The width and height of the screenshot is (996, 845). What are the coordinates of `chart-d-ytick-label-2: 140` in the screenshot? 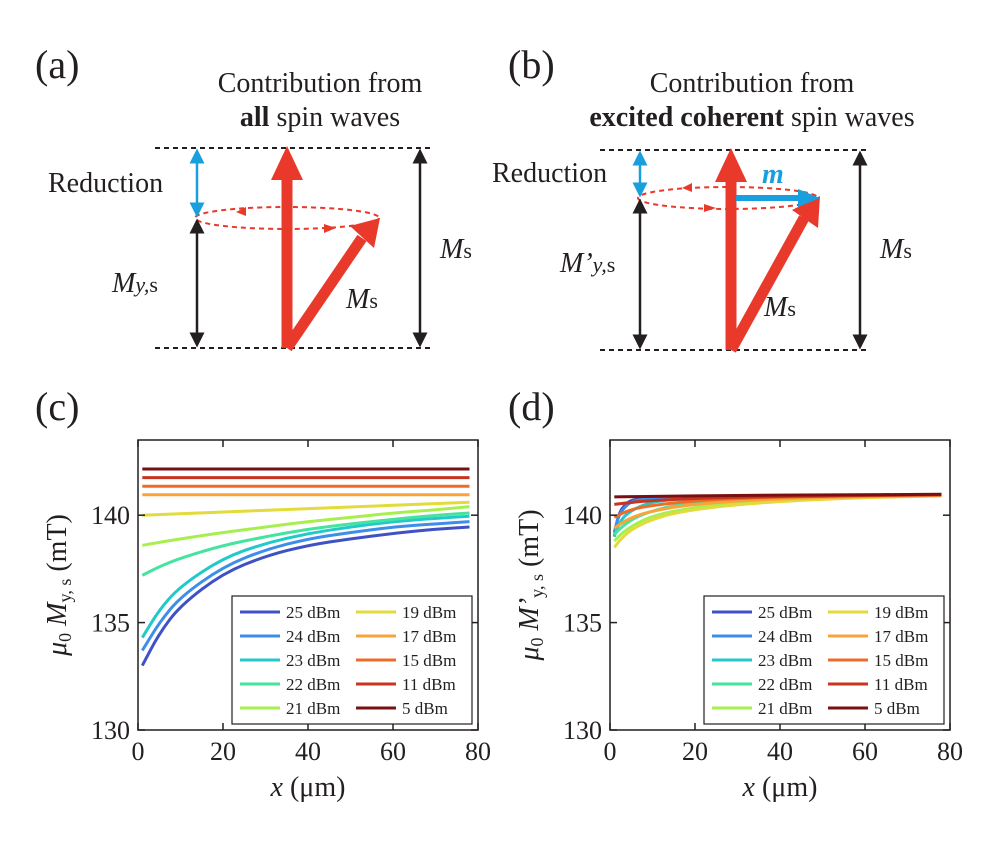 It's located at (582, 515).